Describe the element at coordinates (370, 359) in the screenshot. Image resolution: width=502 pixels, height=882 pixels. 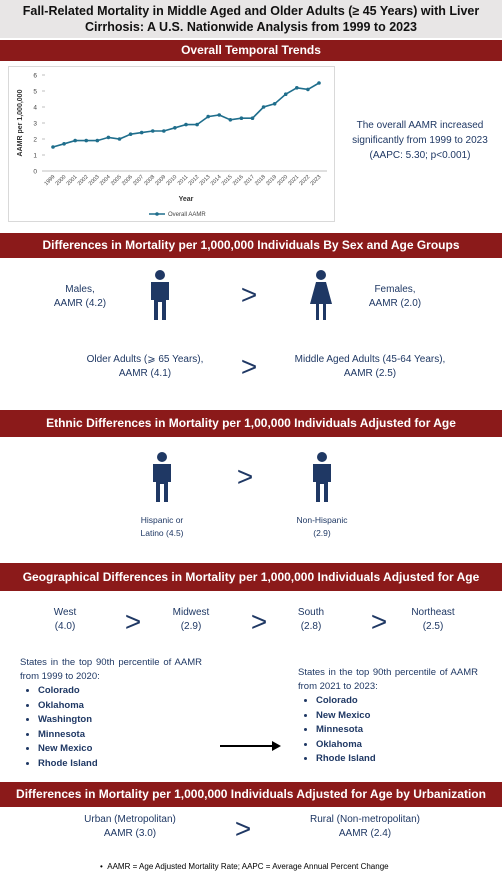
I see `text: Middle Aged Adults (45-64 Years),` at that location.